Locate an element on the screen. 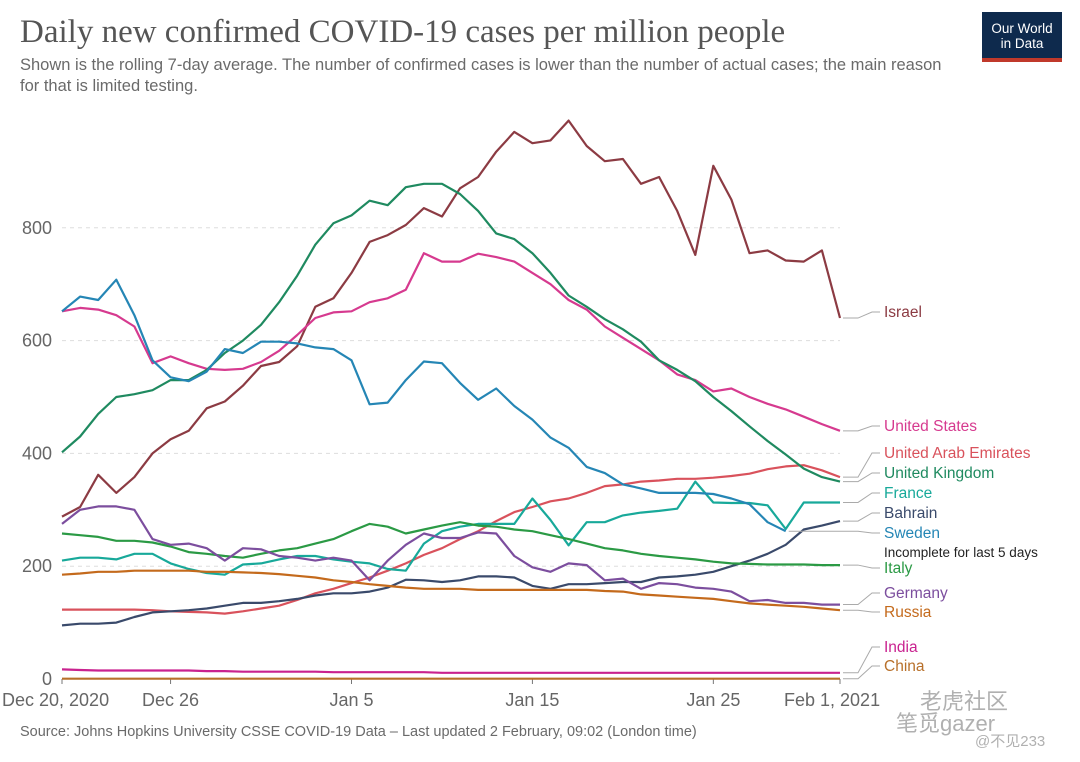 The height and width of the screenshot is (762, 1080). connector-russia is located at coordinates (861, 611).